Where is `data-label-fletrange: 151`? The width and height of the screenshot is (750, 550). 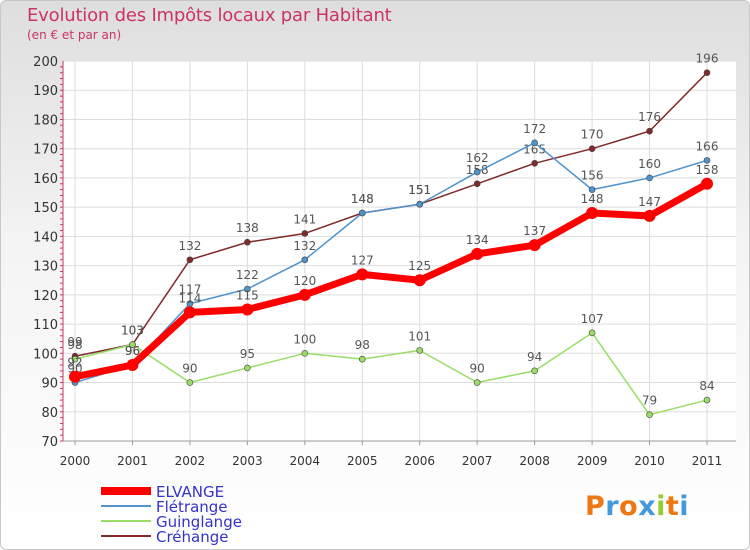 data-label-fletrange: 151 is located at coordinates (419, 190).